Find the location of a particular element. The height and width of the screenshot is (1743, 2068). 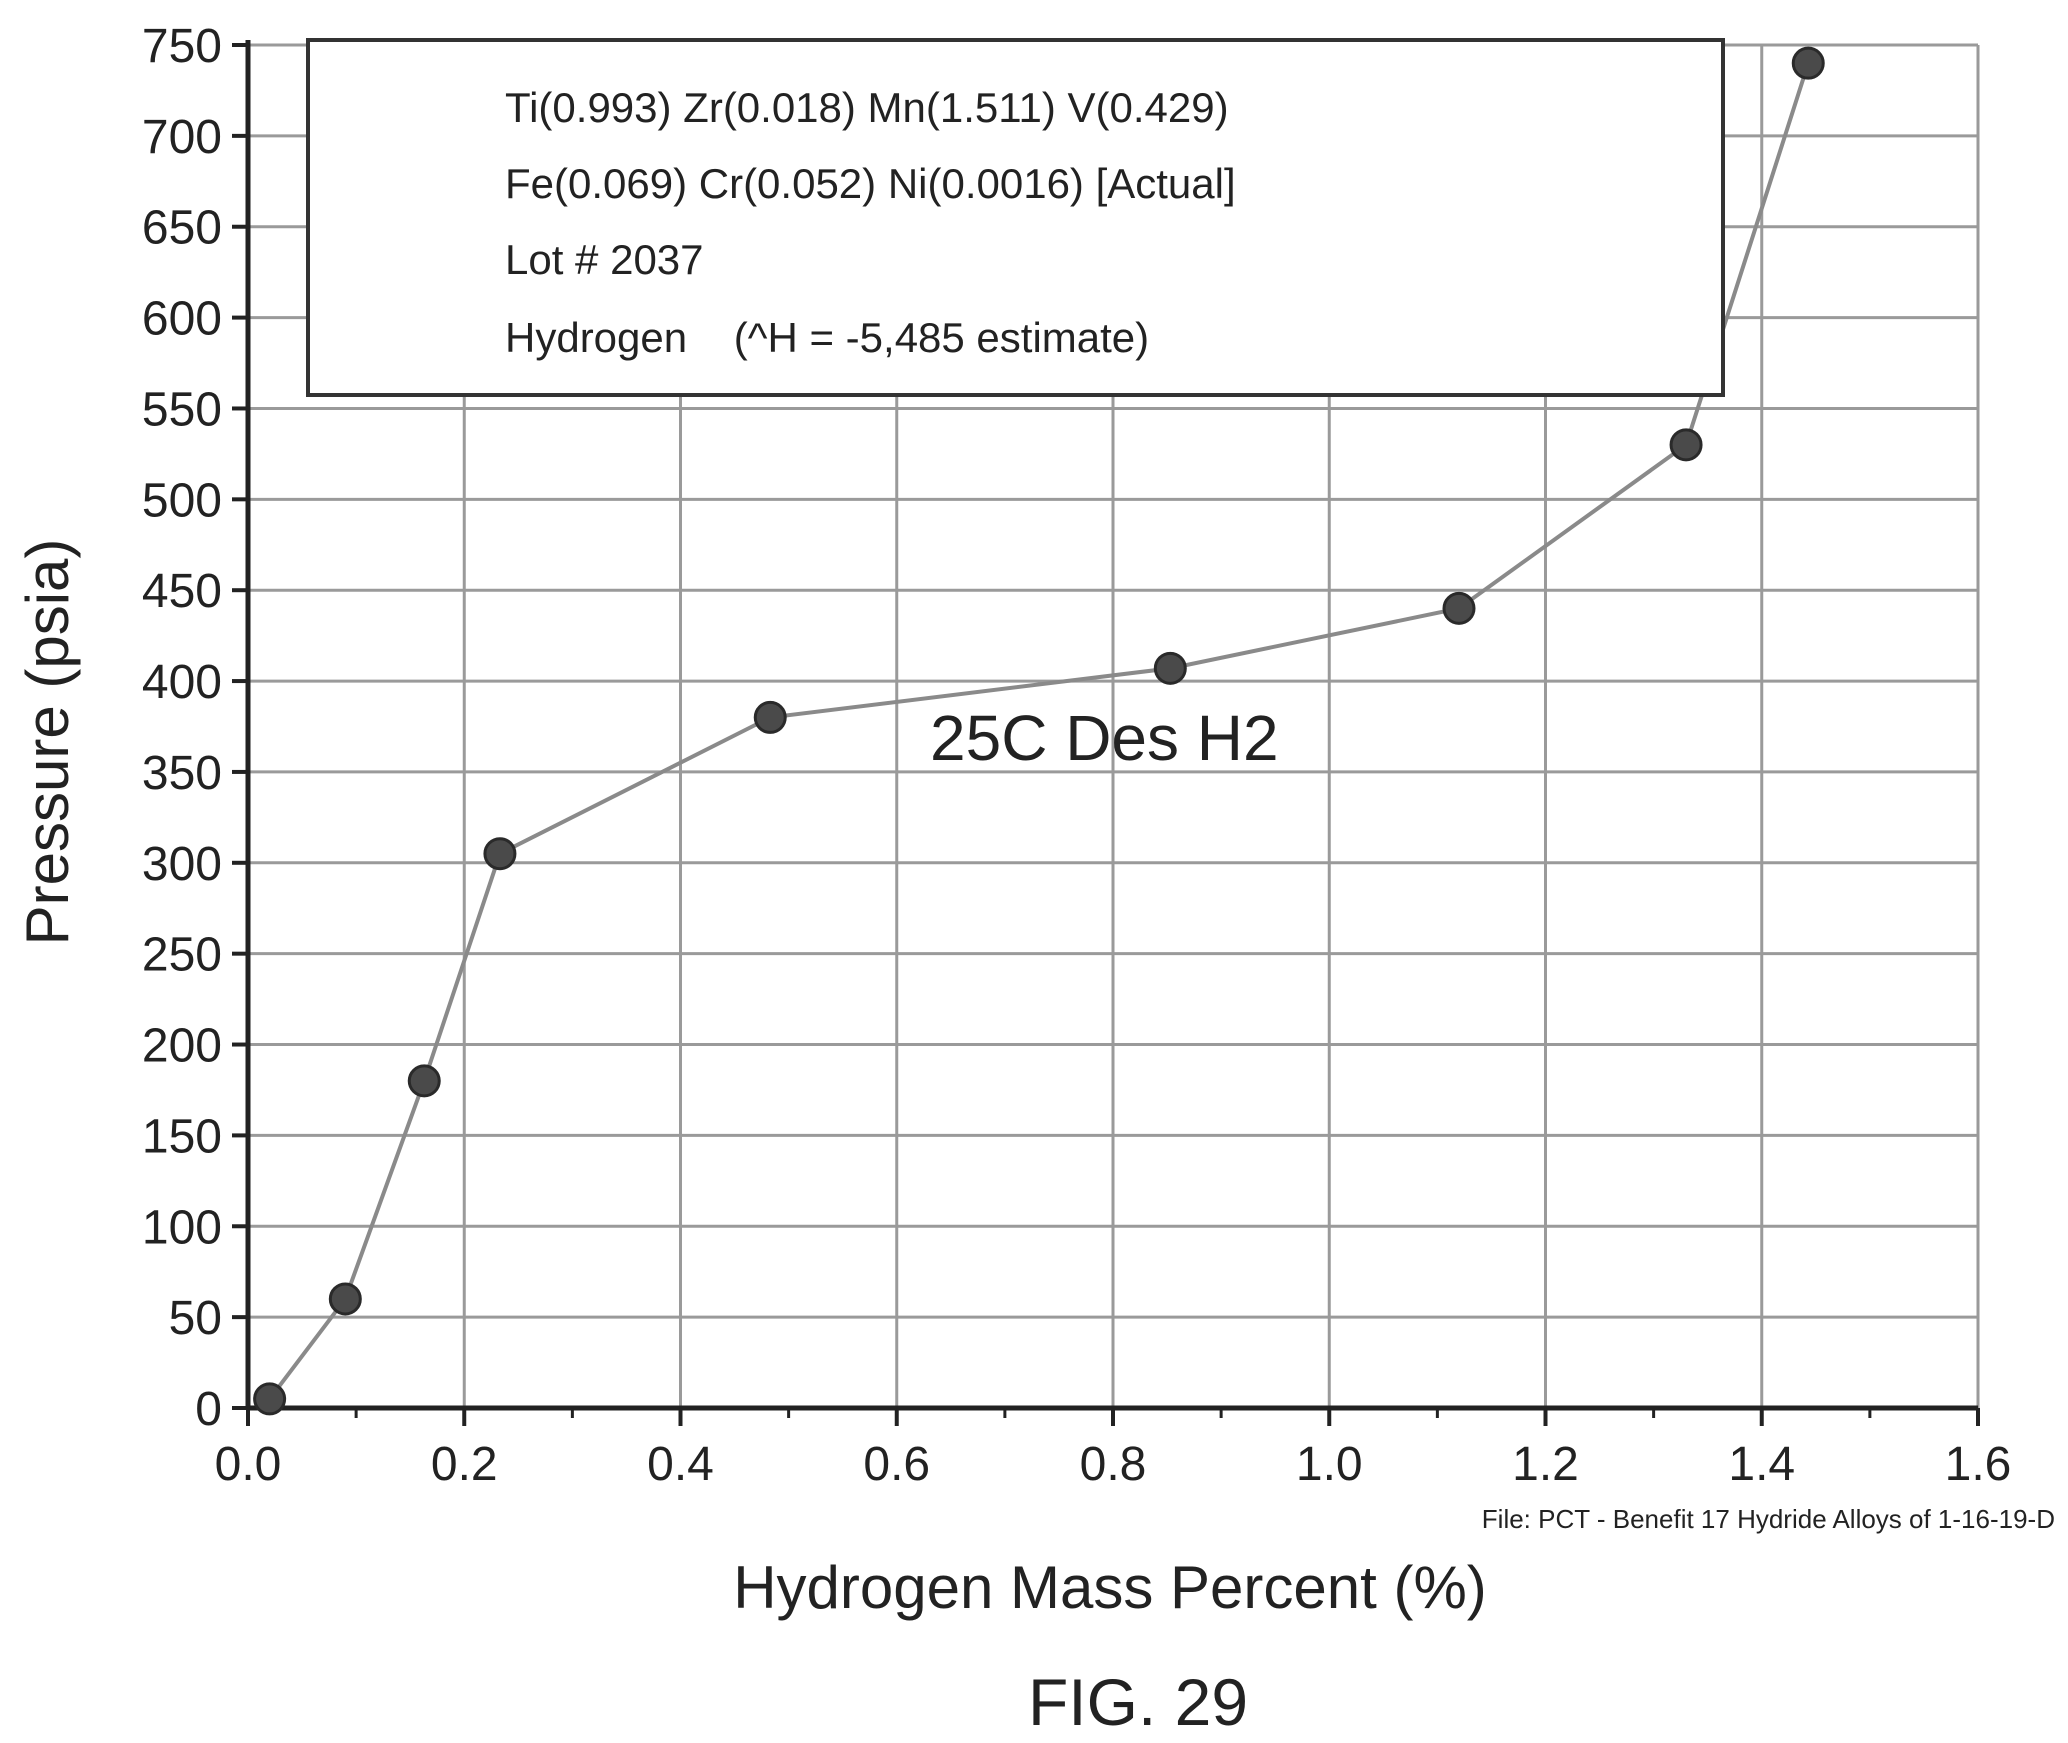

y-tick-label: 0 is located at coordinates (208, 1409).